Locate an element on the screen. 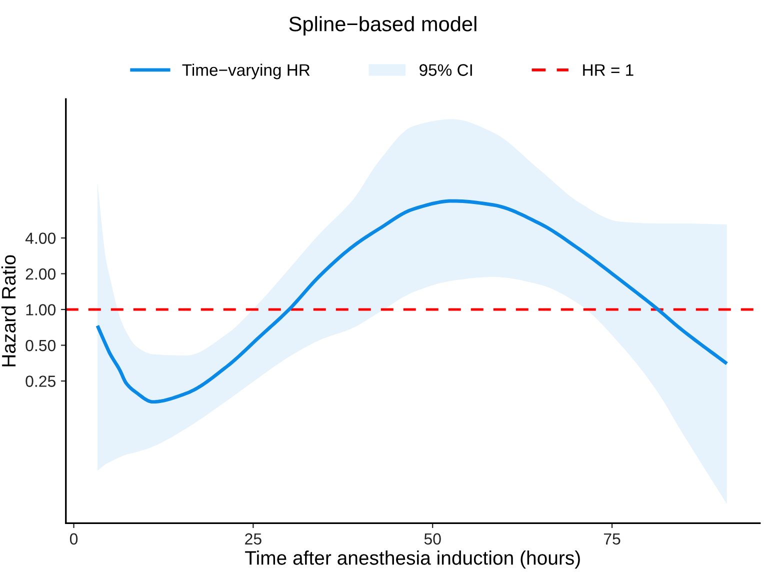 The width and height of the screenshot is (766, 573). x-tick-label: 75 is located at coordinates (612, 539).